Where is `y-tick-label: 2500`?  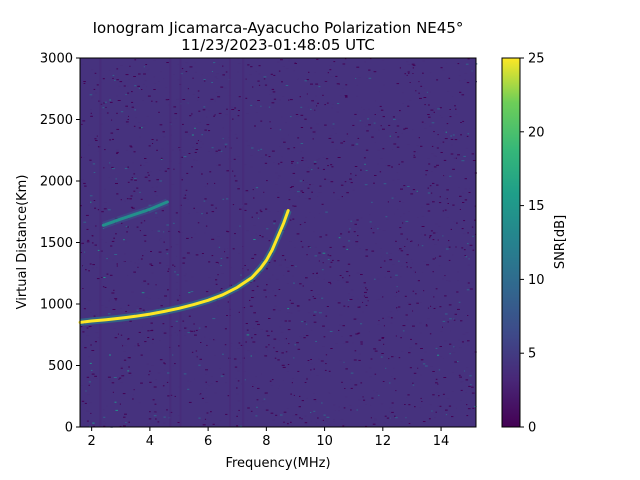 y-tick-label: 2500 is located at coordinates (56, 120).